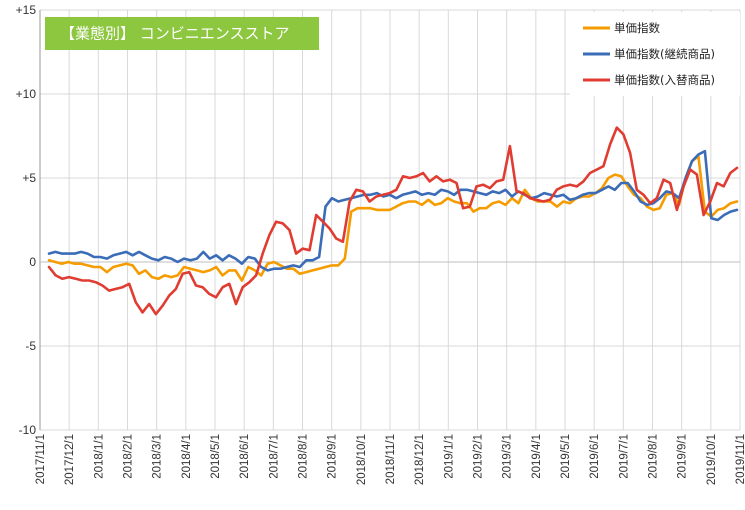  What do you see at coordinates (174, 34) in the screenshot?
I see `chart-title: 【業態別】 コンビニエンスストア` at bounding box center [174, 34].